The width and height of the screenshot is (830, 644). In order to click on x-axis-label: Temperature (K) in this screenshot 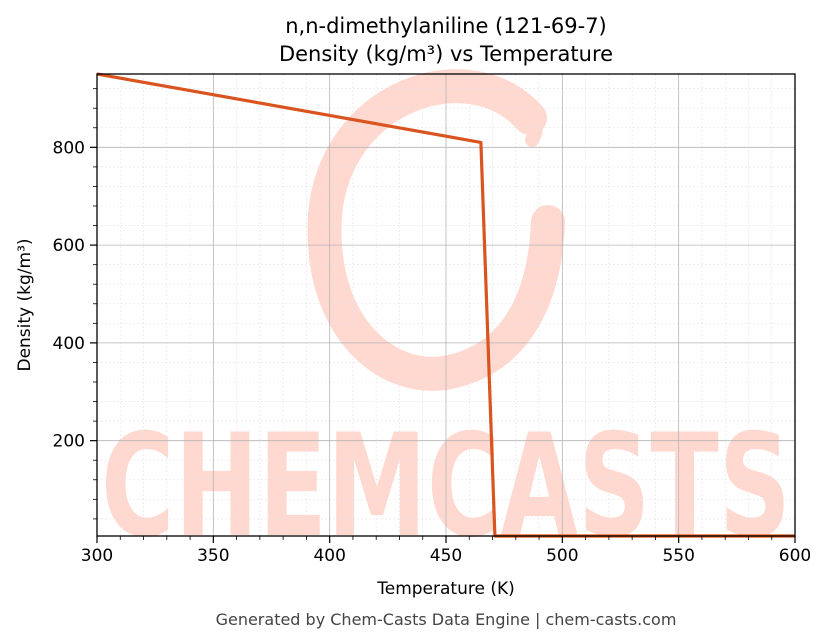, I will do `click(445, 589)`.